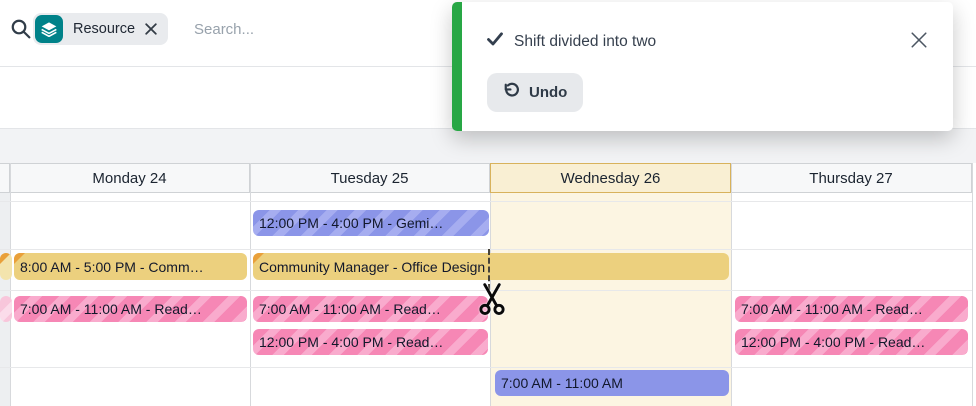  What do you see at coordinates (851, 178) in the screenshot?
I see `day-header-thursday-27: Thursday 27` at bounding box center [851, 178].